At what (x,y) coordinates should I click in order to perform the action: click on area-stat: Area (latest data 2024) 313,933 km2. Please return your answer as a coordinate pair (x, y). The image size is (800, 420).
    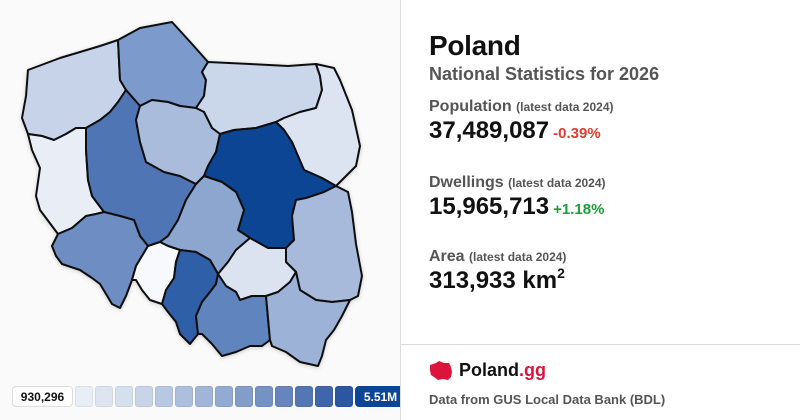
    Looking at the image, I should click on (497, 271).